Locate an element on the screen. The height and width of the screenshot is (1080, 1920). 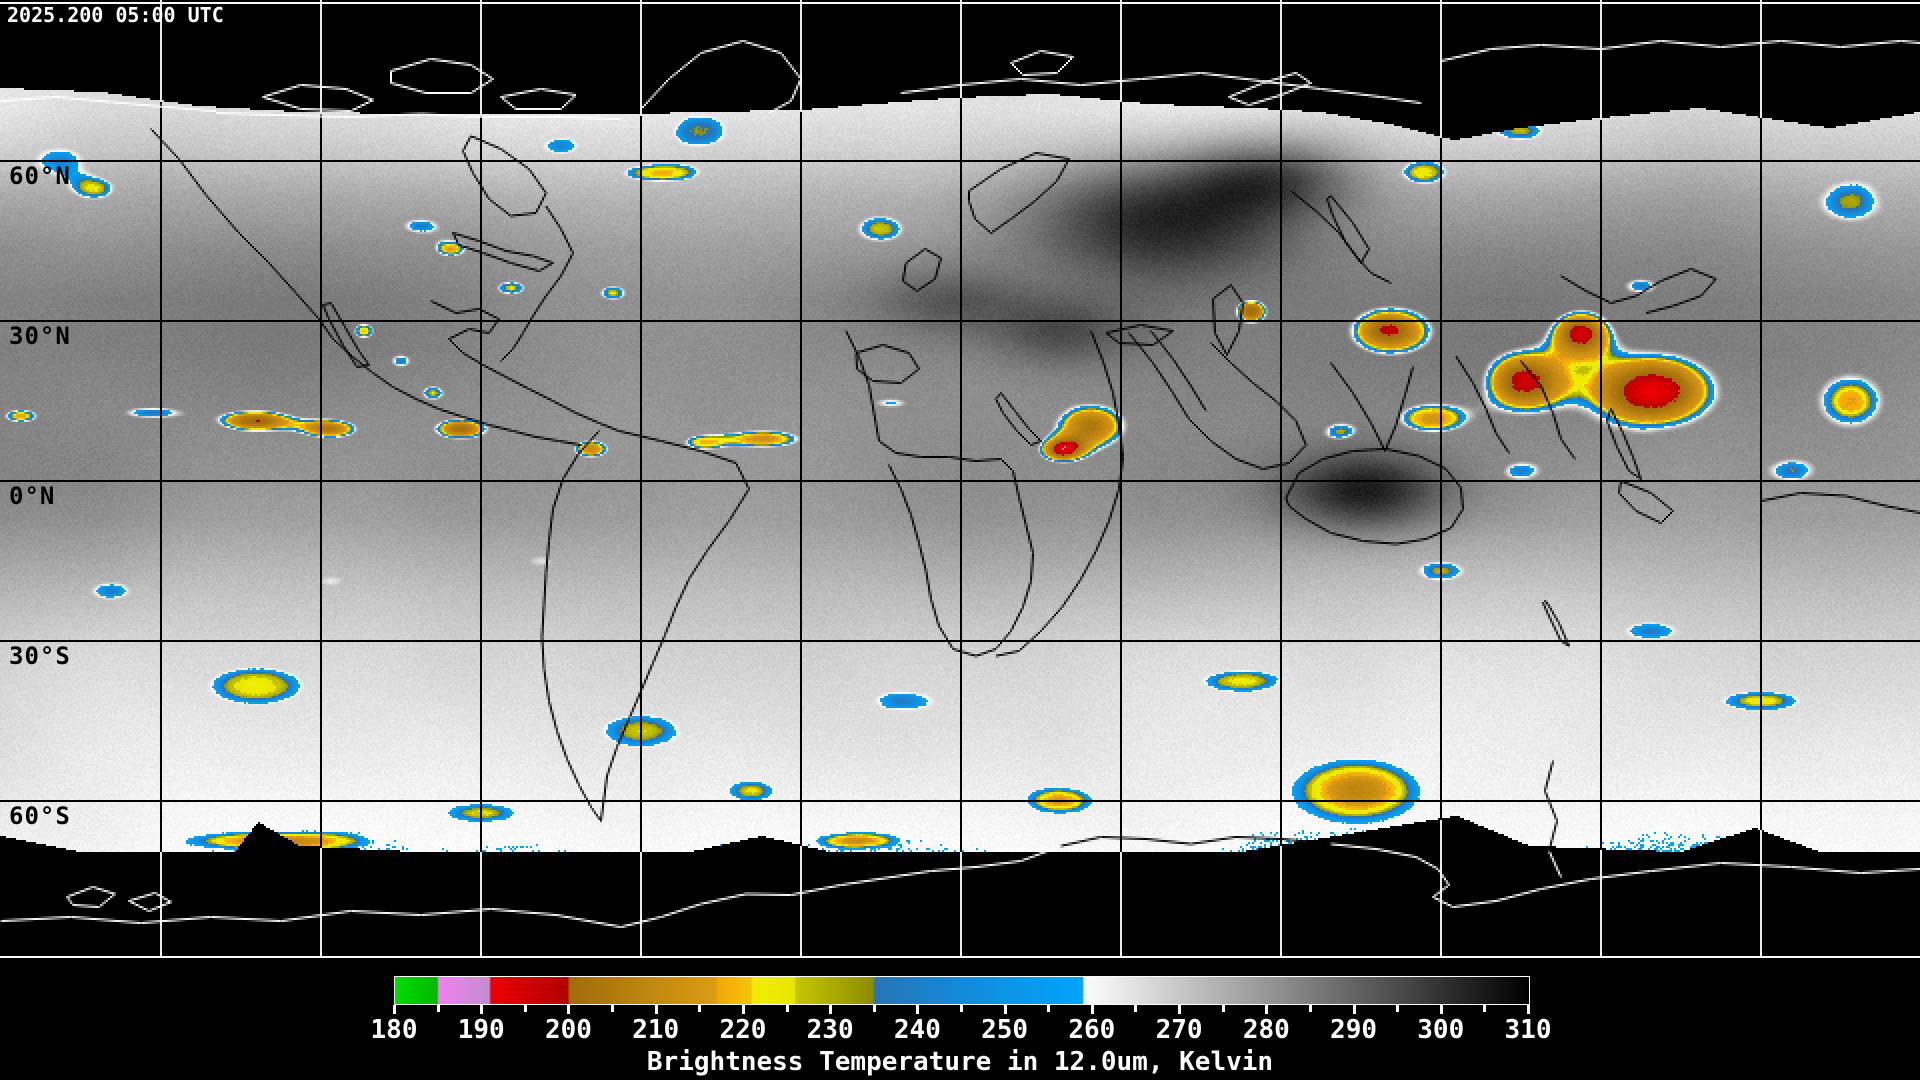
colorbar-label-210: 210 is located at coordinates (656, 1030).